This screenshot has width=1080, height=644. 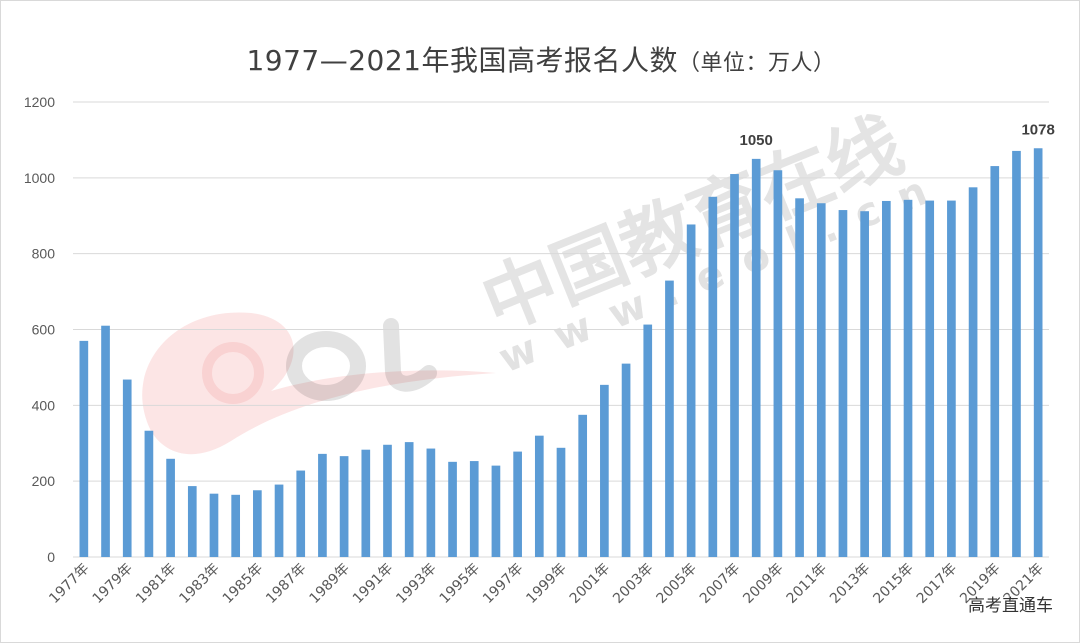 What do you see at coordinates (937, 584) in the screenshot?
I see `x-tick-label: 2017年` at bounding box center [937, 584].